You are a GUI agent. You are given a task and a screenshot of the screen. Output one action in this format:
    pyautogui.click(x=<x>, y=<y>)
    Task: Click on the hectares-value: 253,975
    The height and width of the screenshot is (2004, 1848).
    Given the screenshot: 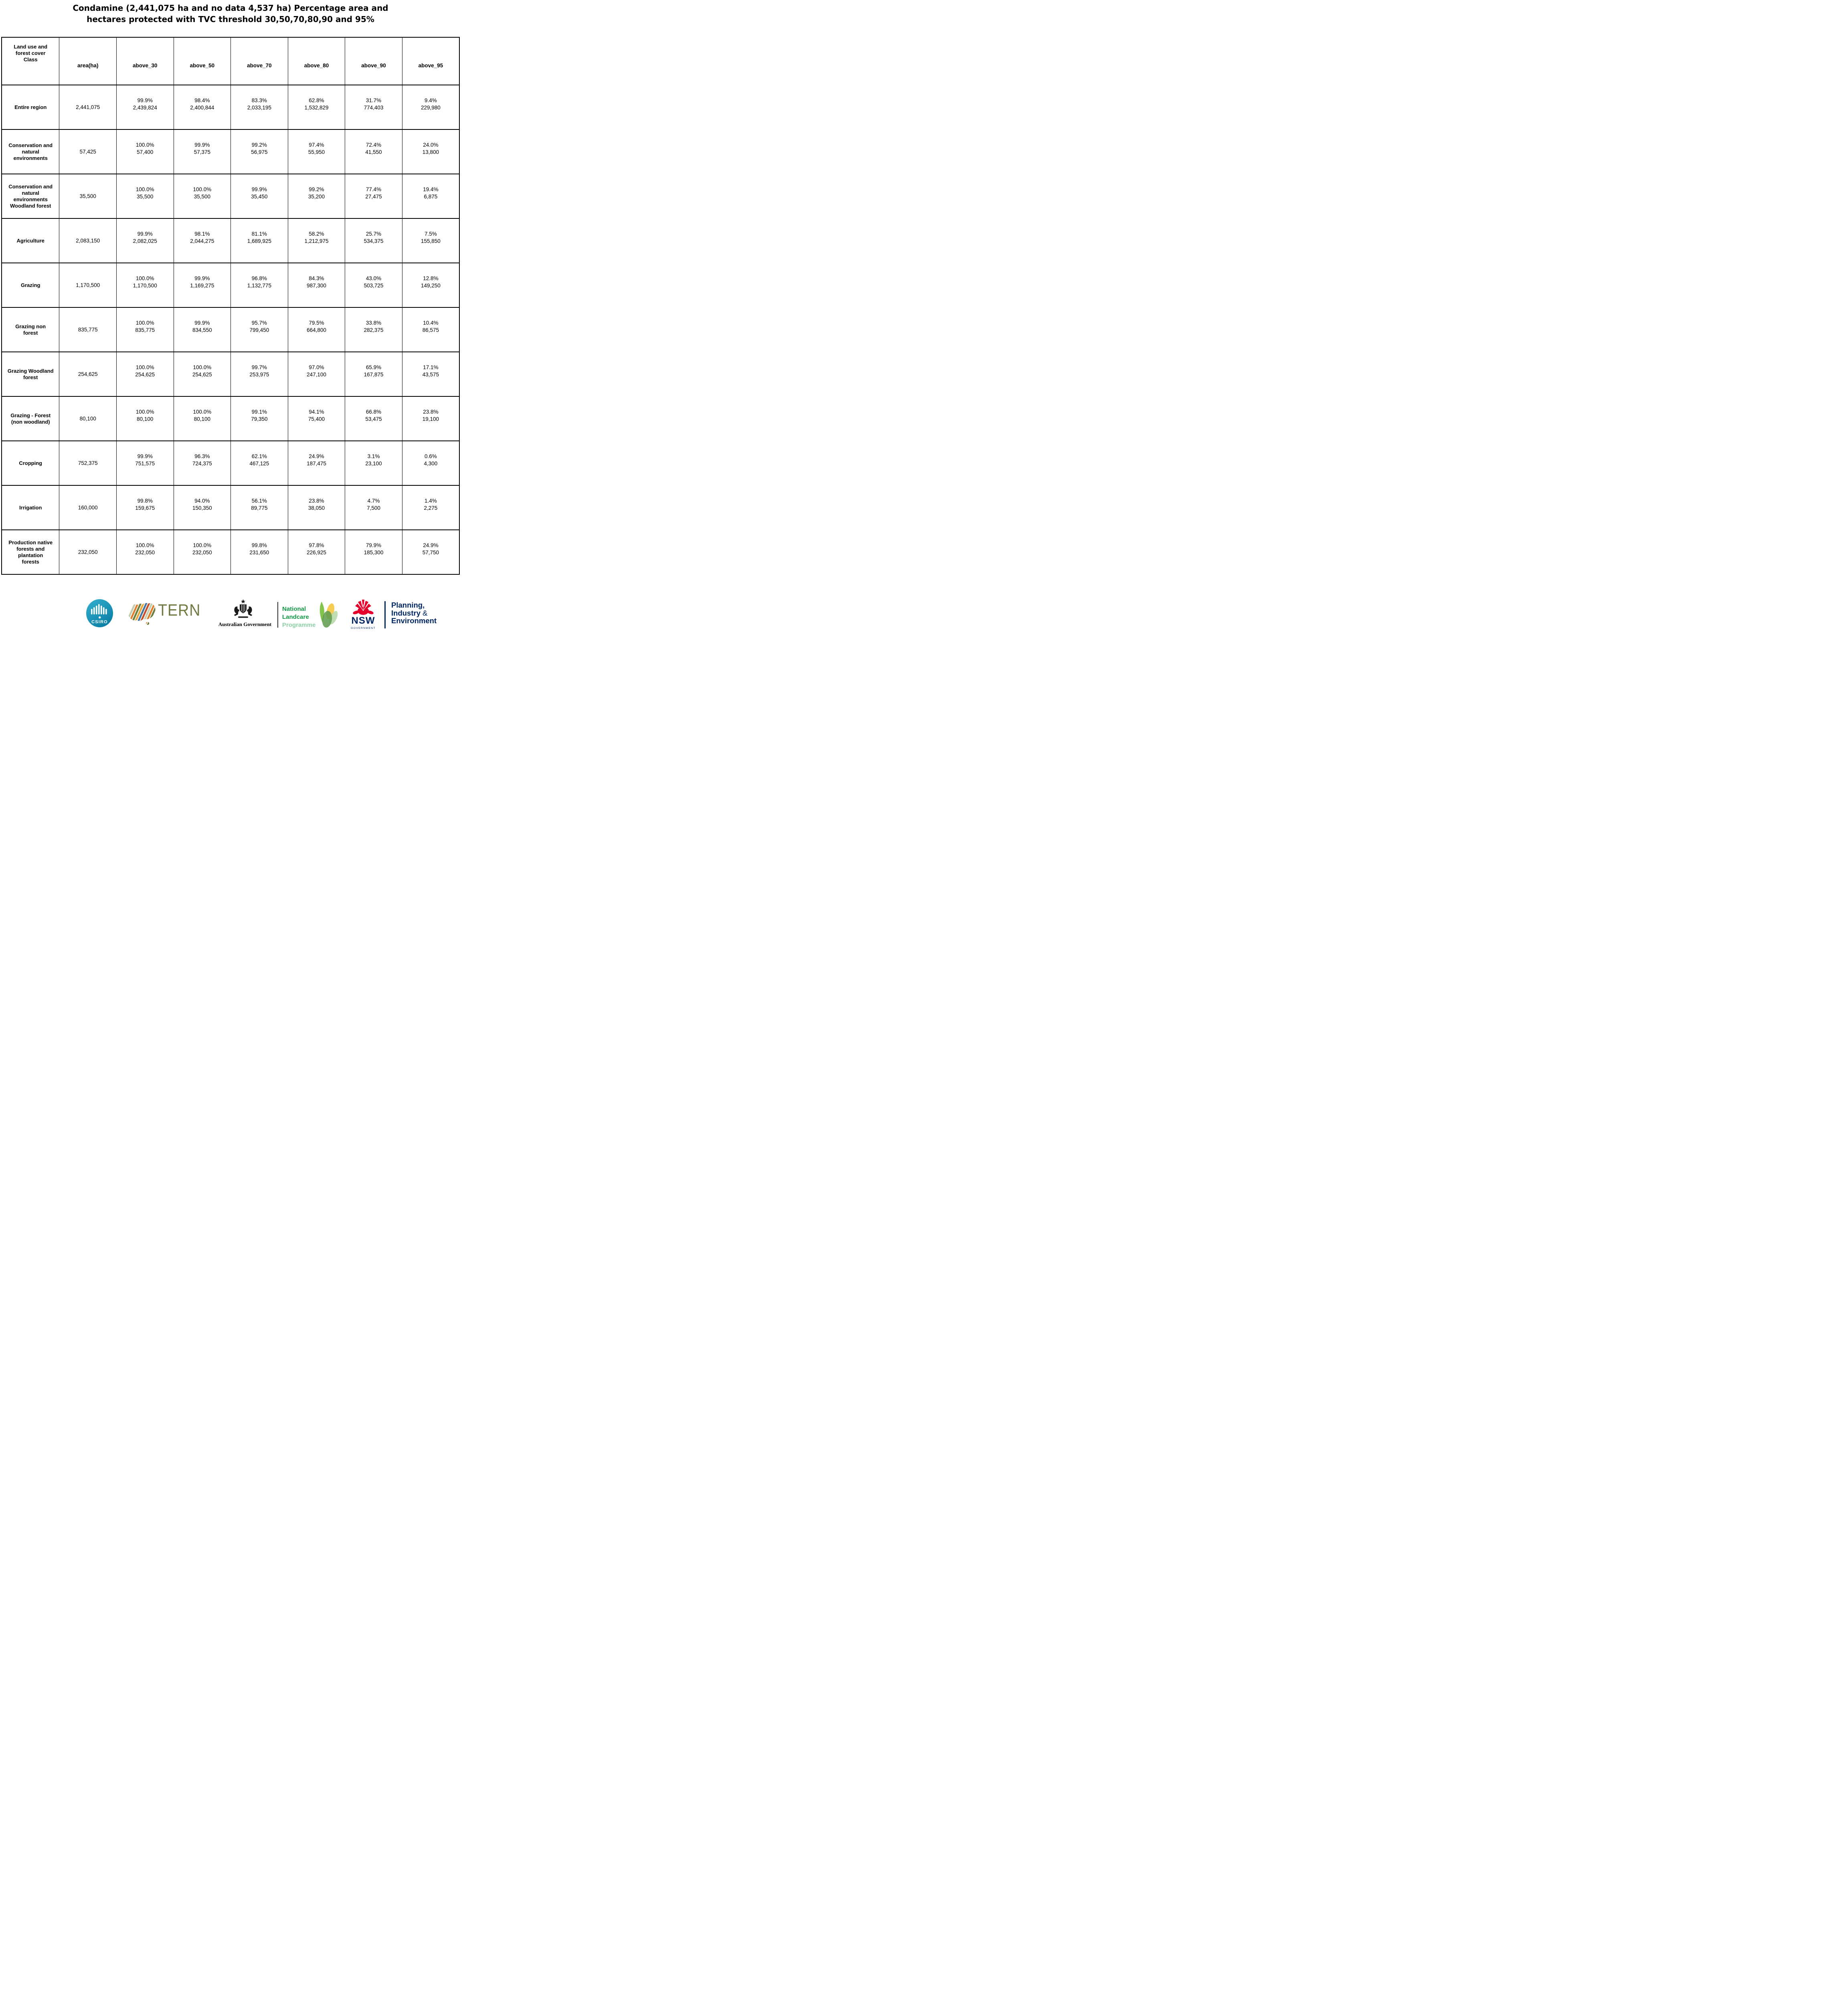 What is the action you would take?
    pyautogui.click(x=259, y=374)
    